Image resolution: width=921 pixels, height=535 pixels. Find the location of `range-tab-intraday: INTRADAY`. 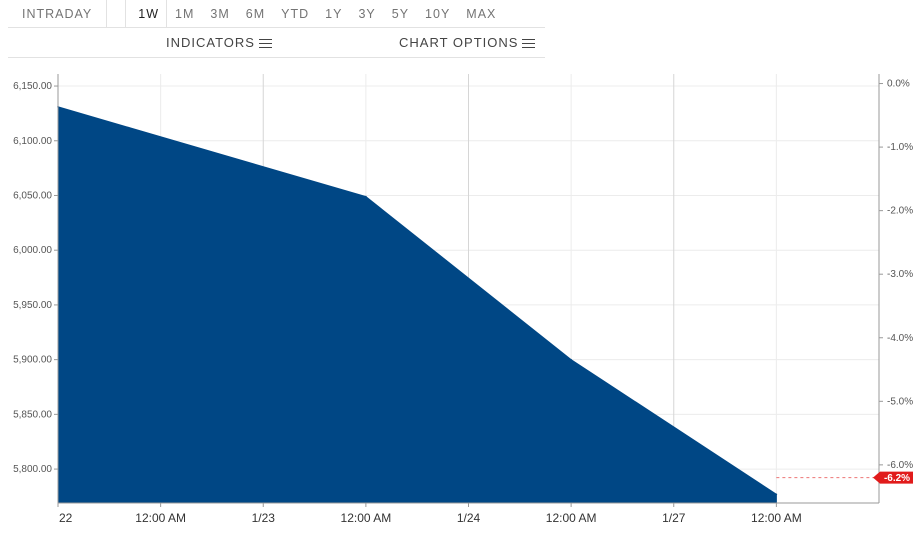

range-tab-intraday: INTRADAY is located at coordinates (58, 13).